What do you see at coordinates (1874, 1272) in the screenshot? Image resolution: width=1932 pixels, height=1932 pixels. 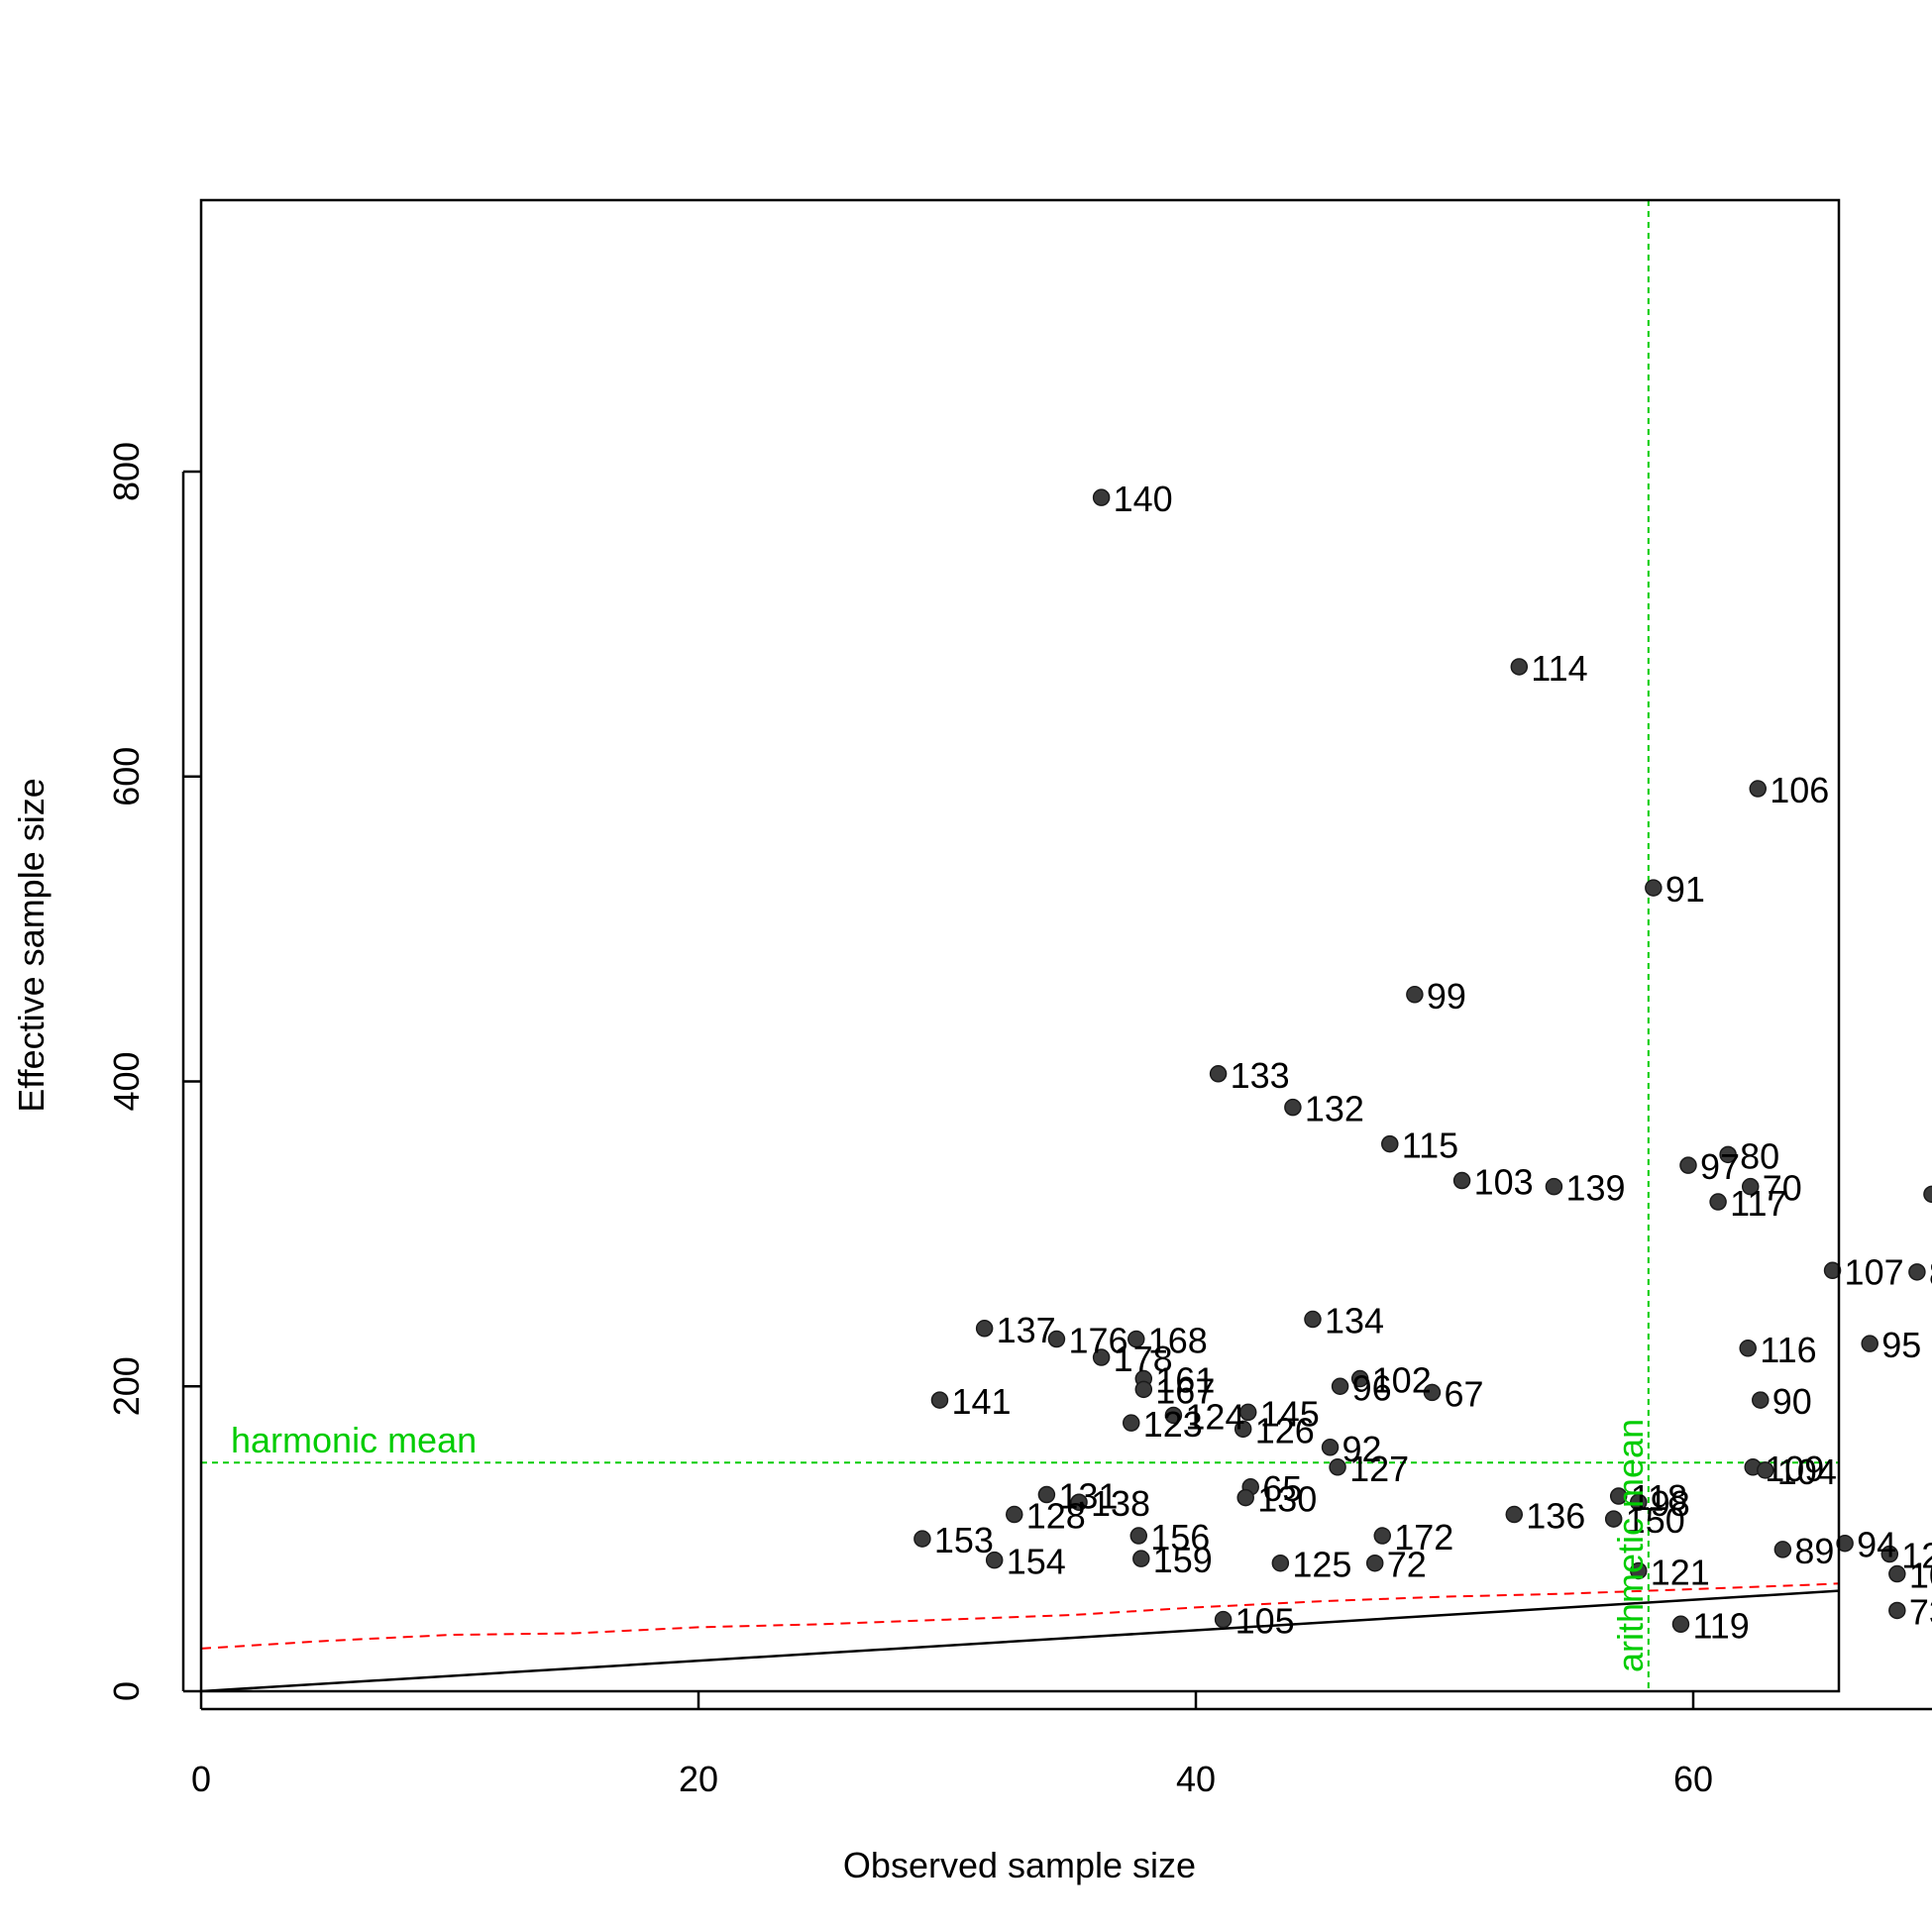 I see `point-label: 107` at bounding box center [1874, 1272].